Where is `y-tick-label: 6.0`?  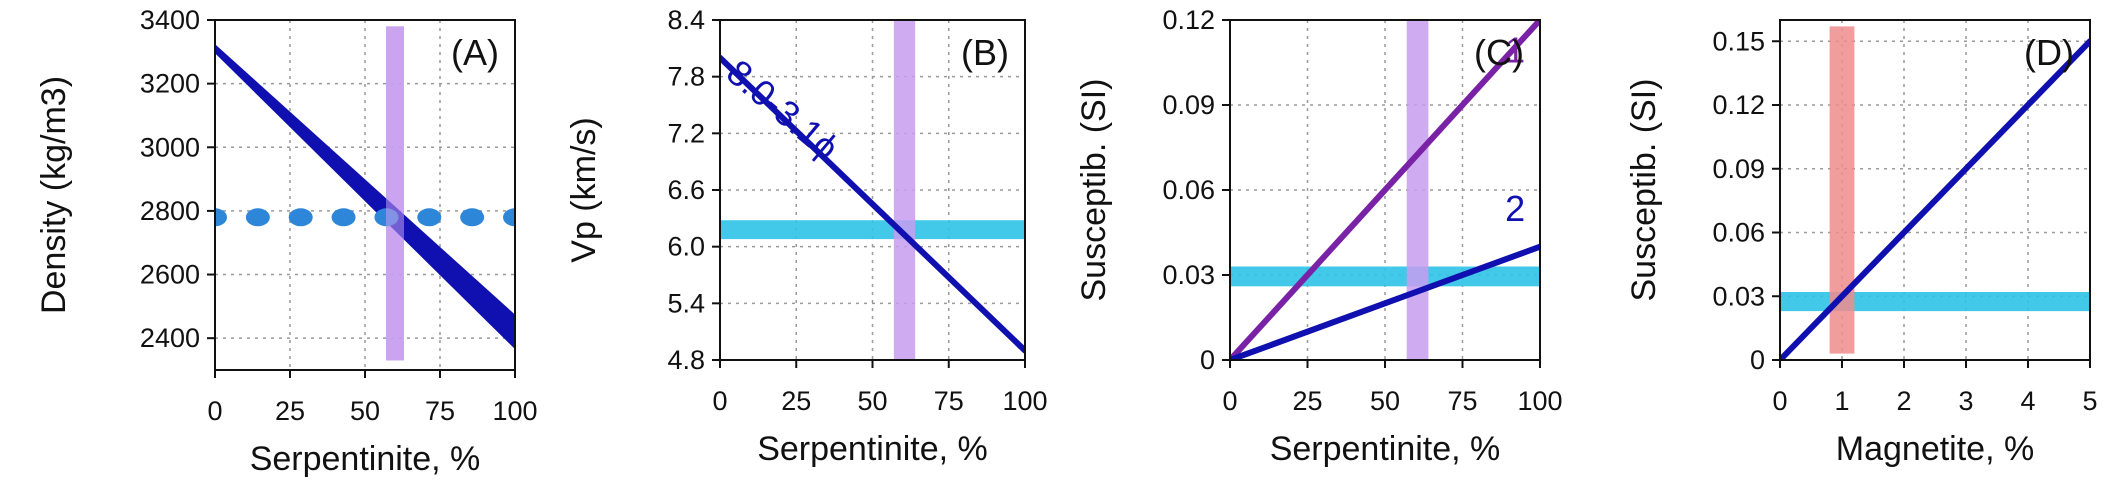 y-tick-label: 6.0 is located at coordinates (686, 247).